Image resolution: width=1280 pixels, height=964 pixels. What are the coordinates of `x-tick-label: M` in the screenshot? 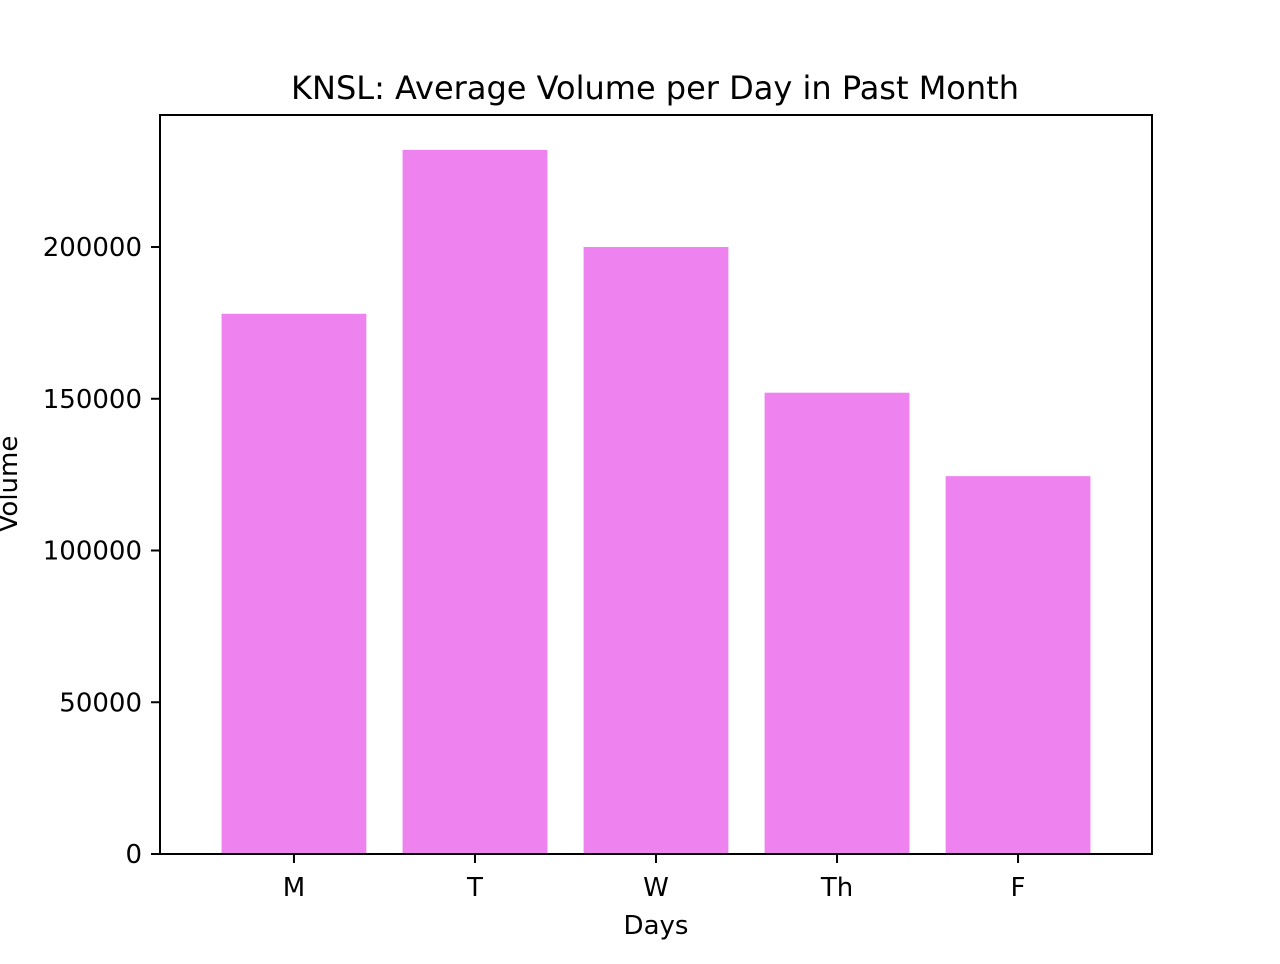 It's located at (294, 888).